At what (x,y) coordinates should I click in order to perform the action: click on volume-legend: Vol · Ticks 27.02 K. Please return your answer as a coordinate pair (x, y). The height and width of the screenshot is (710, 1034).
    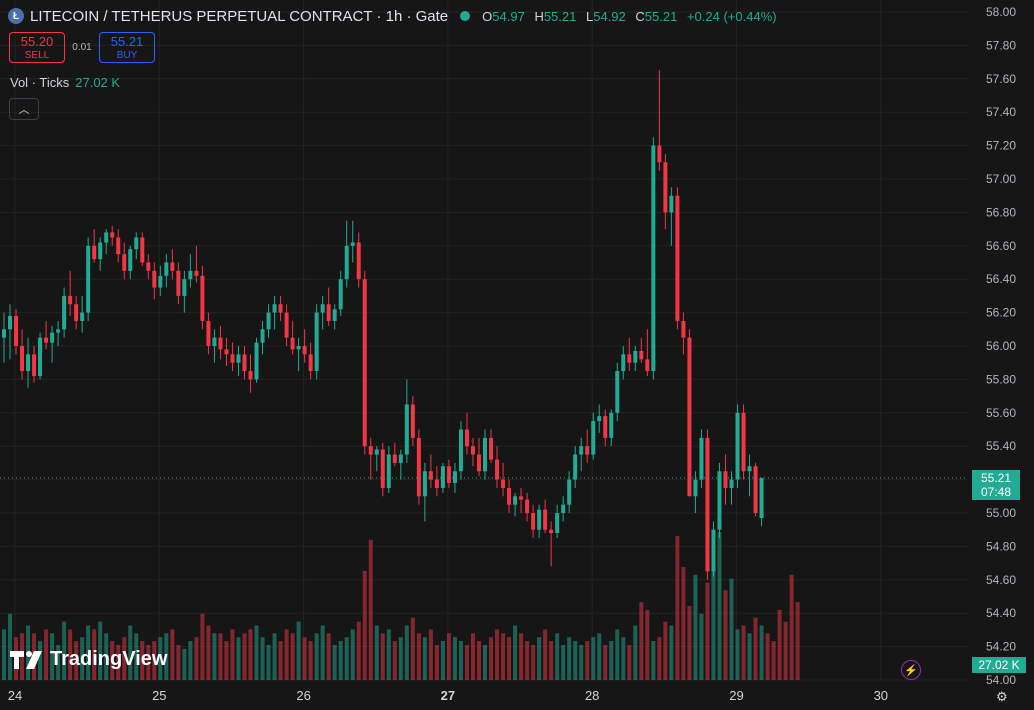
    Looking at the image, I should click on (65, 82).